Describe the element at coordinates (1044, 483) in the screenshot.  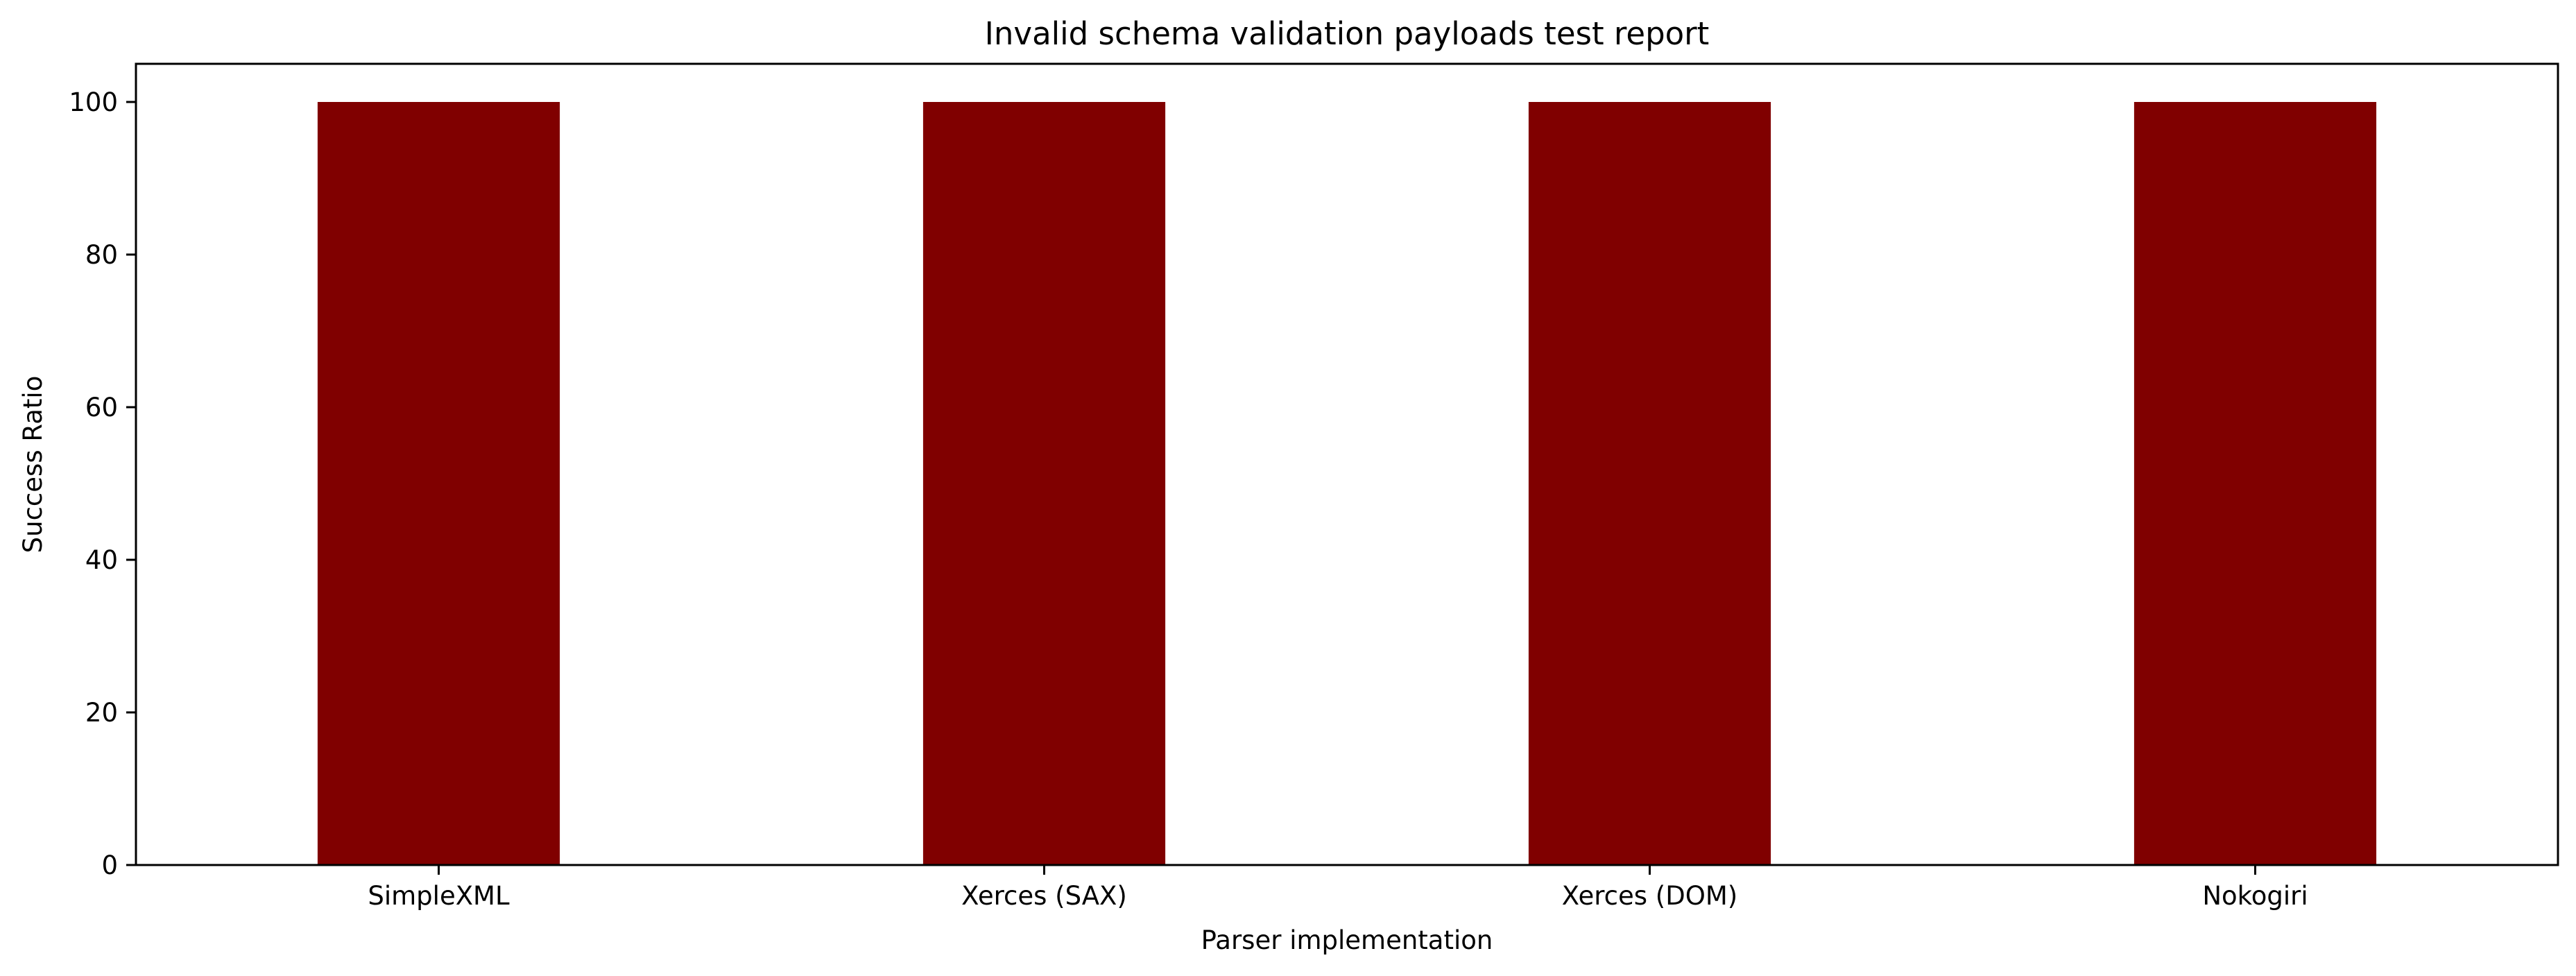
I see `bar-xerces-sax` at that location.